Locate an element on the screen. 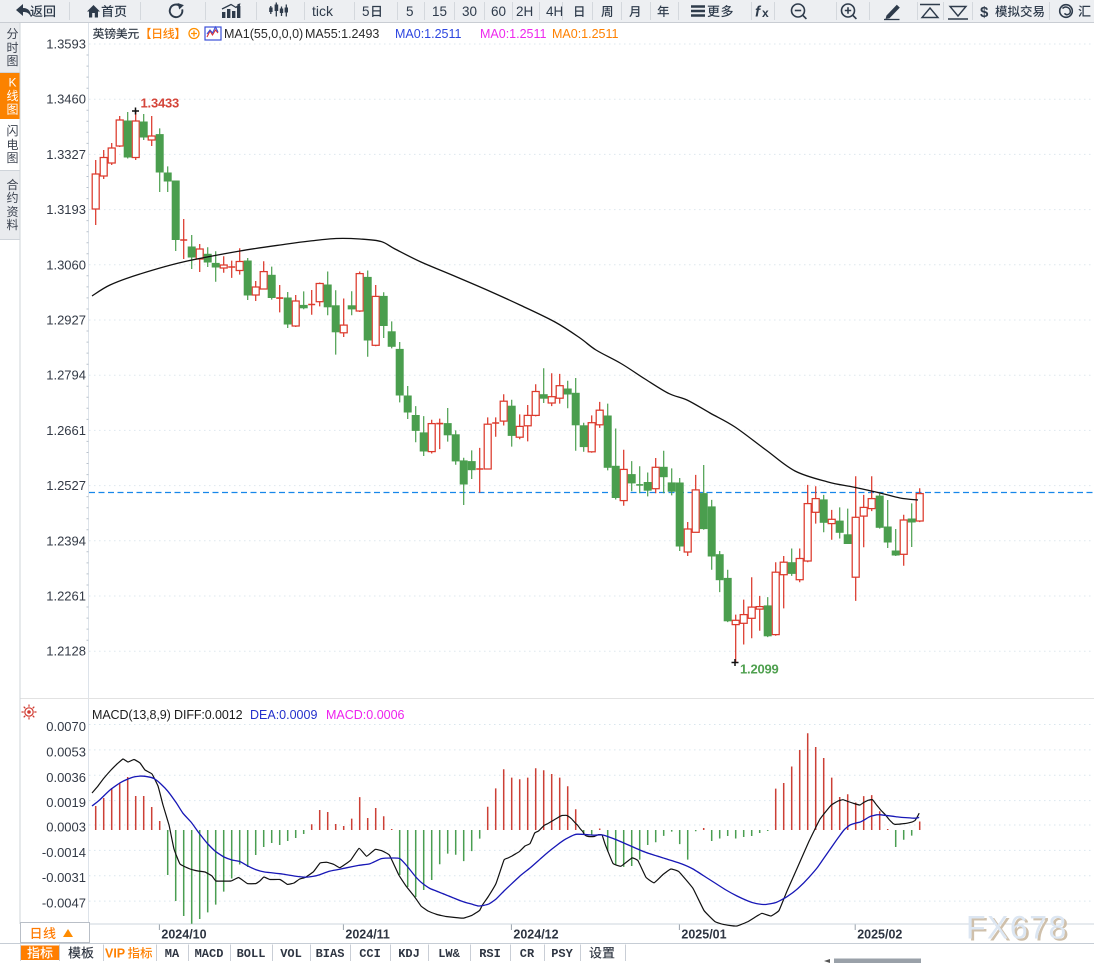  svg-text: CCI is located at coordinates (370, 954).